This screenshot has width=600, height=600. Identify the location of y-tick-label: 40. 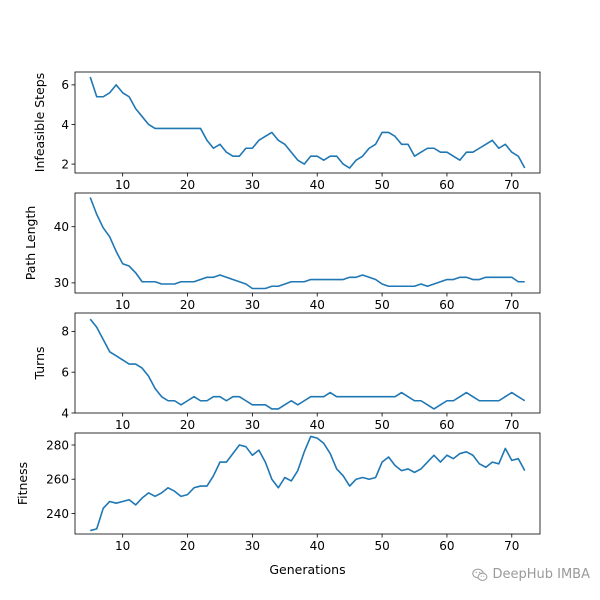
(61, 227).